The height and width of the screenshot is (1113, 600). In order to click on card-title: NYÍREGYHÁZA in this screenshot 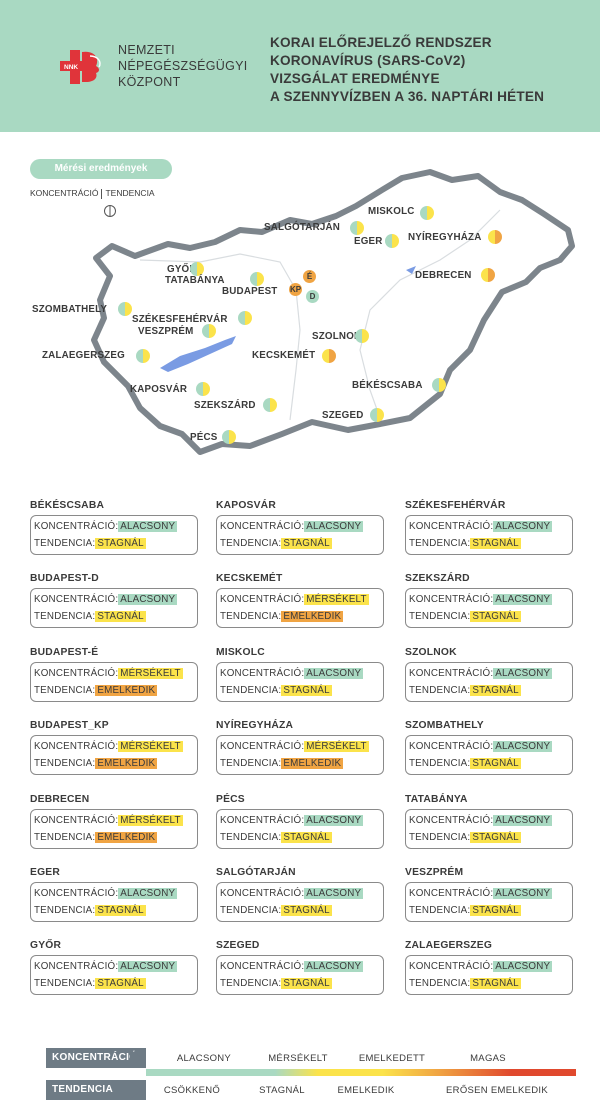, I will do `click(255, 726)`.